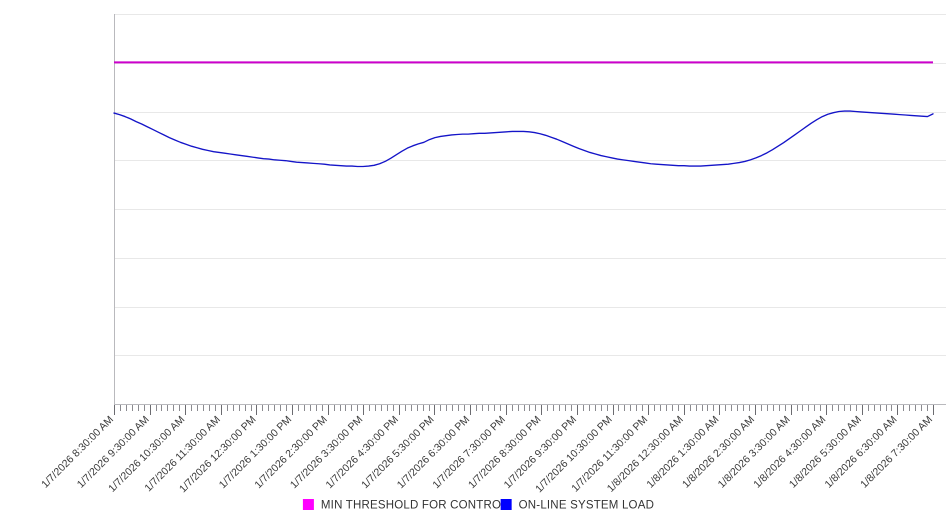 Image resolution: width=946 pixels, height=526 pixels. I want to click on x-axis-ticks, so click(530, 409).